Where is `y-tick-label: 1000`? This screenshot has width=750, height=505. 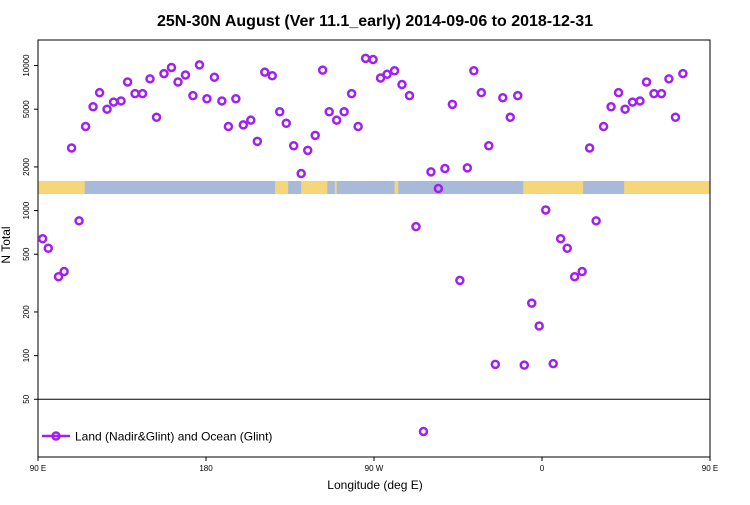 y-tick-label: 1000 is located at coordinates (26, 210).